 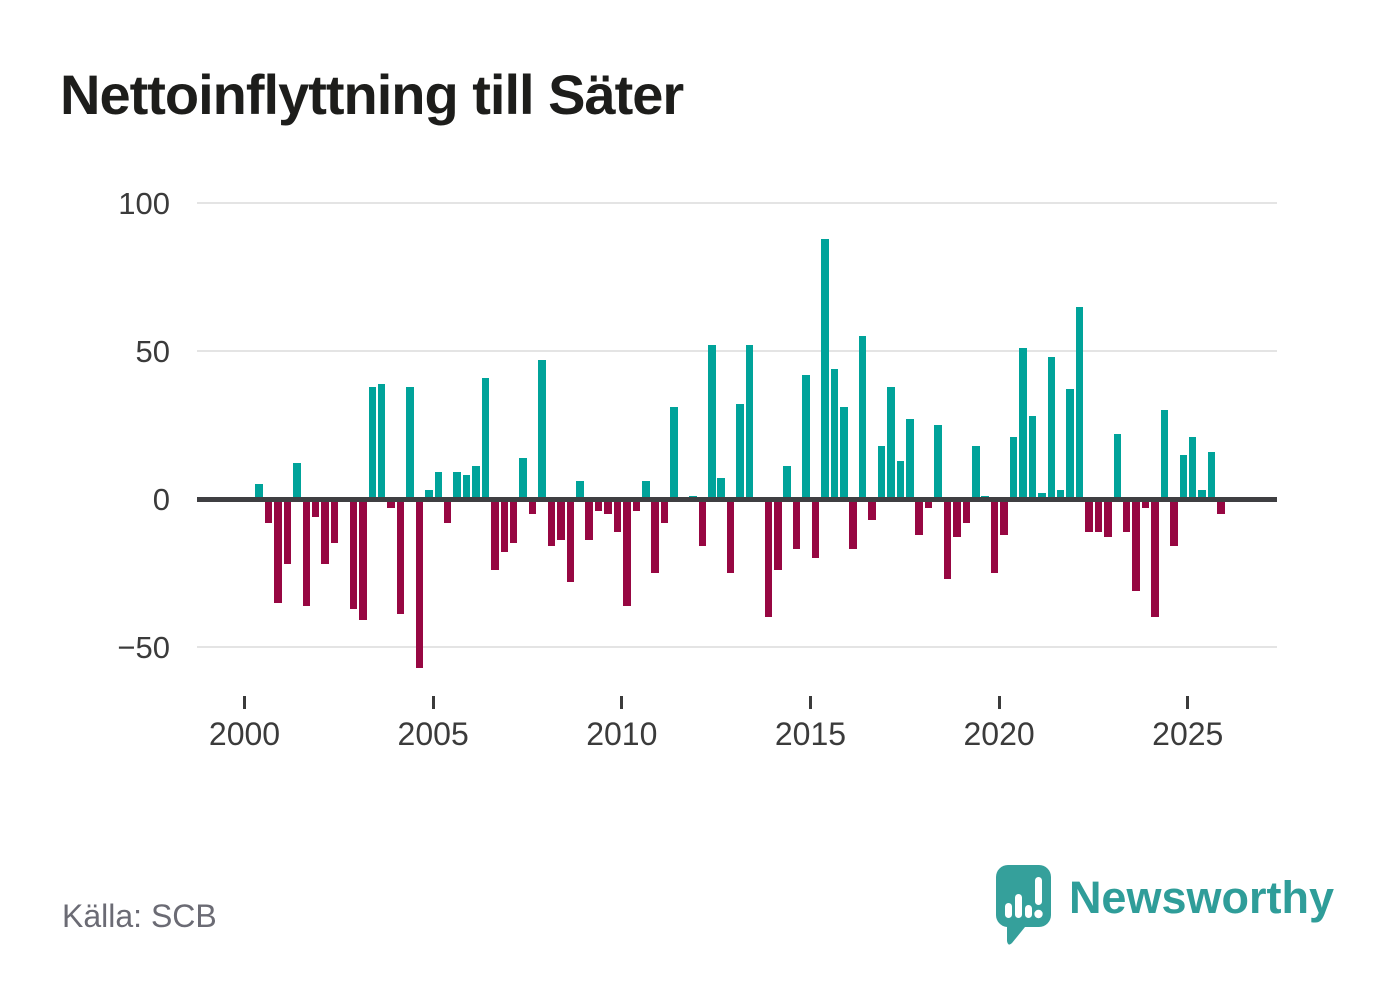 I want to click on y-axis-label-50: 50, so click(x=152, y=351).